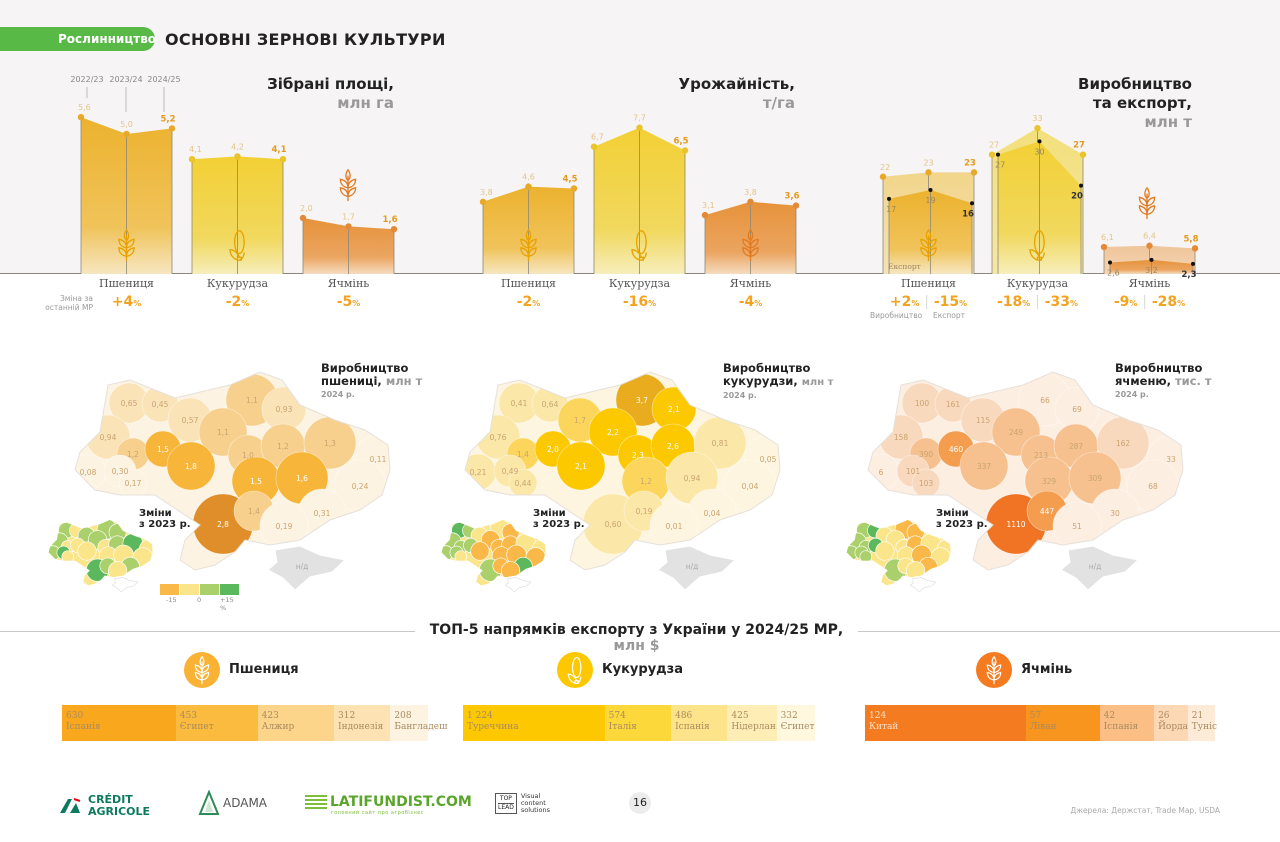 This screenshot has height=842, width=1280. What do you see at coordinates (86, 79) in the screenshot?
I see `year-label: 2022/23` at bounding box center [86, 79].